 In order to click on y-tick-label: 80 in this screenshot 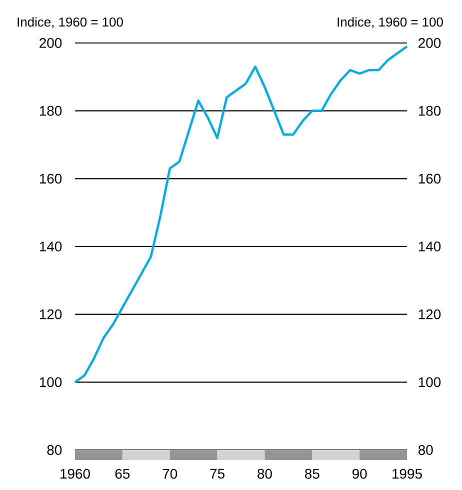, I will do `click(54, 450)`.